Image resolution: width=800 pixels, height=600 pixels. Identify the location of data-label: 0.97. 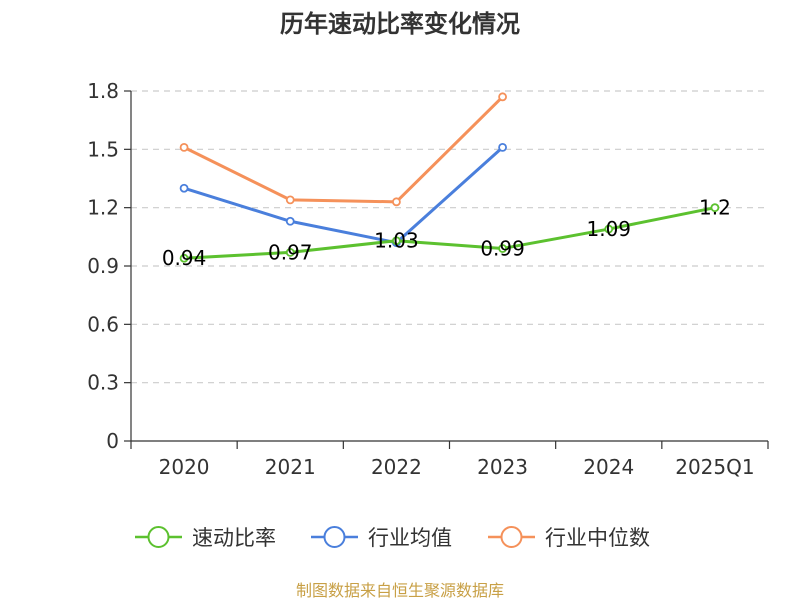
(290, 252).